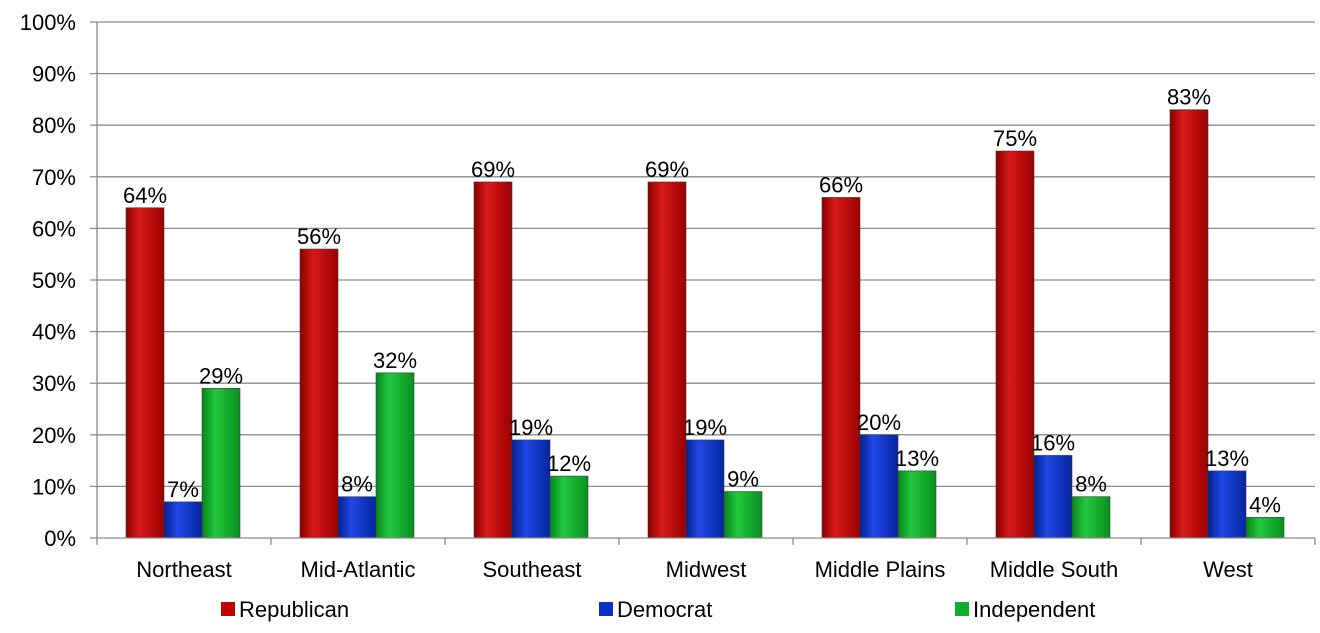 The height and width of the screenshot is (633, 1320). Describe the element at coordinates (1054, 569) in the screenshot. I see `x-category-label: Middle South` at that location.